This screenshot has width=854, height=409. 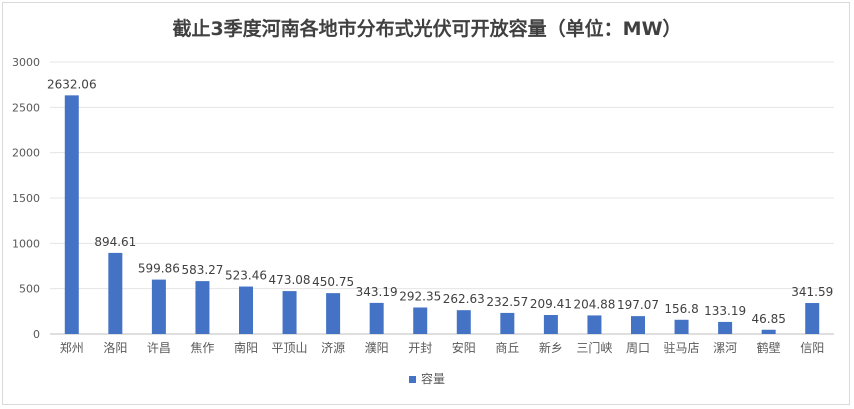 What do you see at coordinates (333, 282) in the screenshot?
I see `data-label: 450.75` at bounding box center [333, 282].